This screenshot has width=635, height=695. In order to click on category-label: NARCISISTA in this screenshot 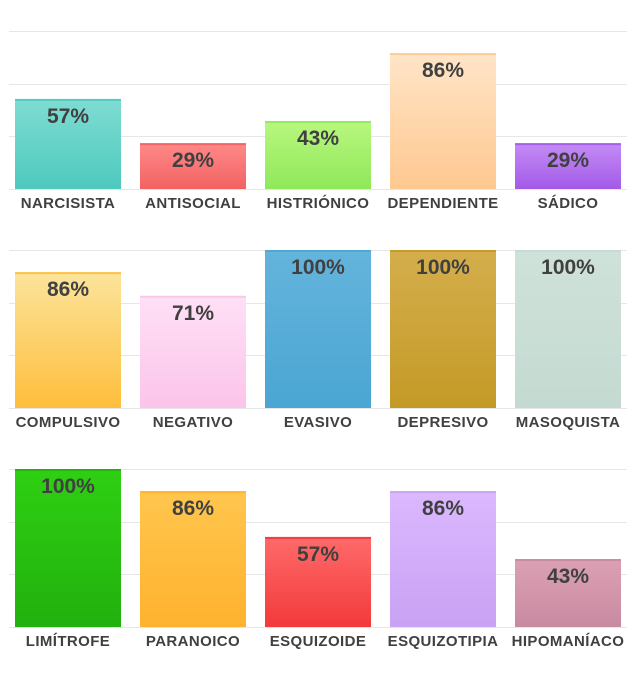, I will do `click(68, 203)`.